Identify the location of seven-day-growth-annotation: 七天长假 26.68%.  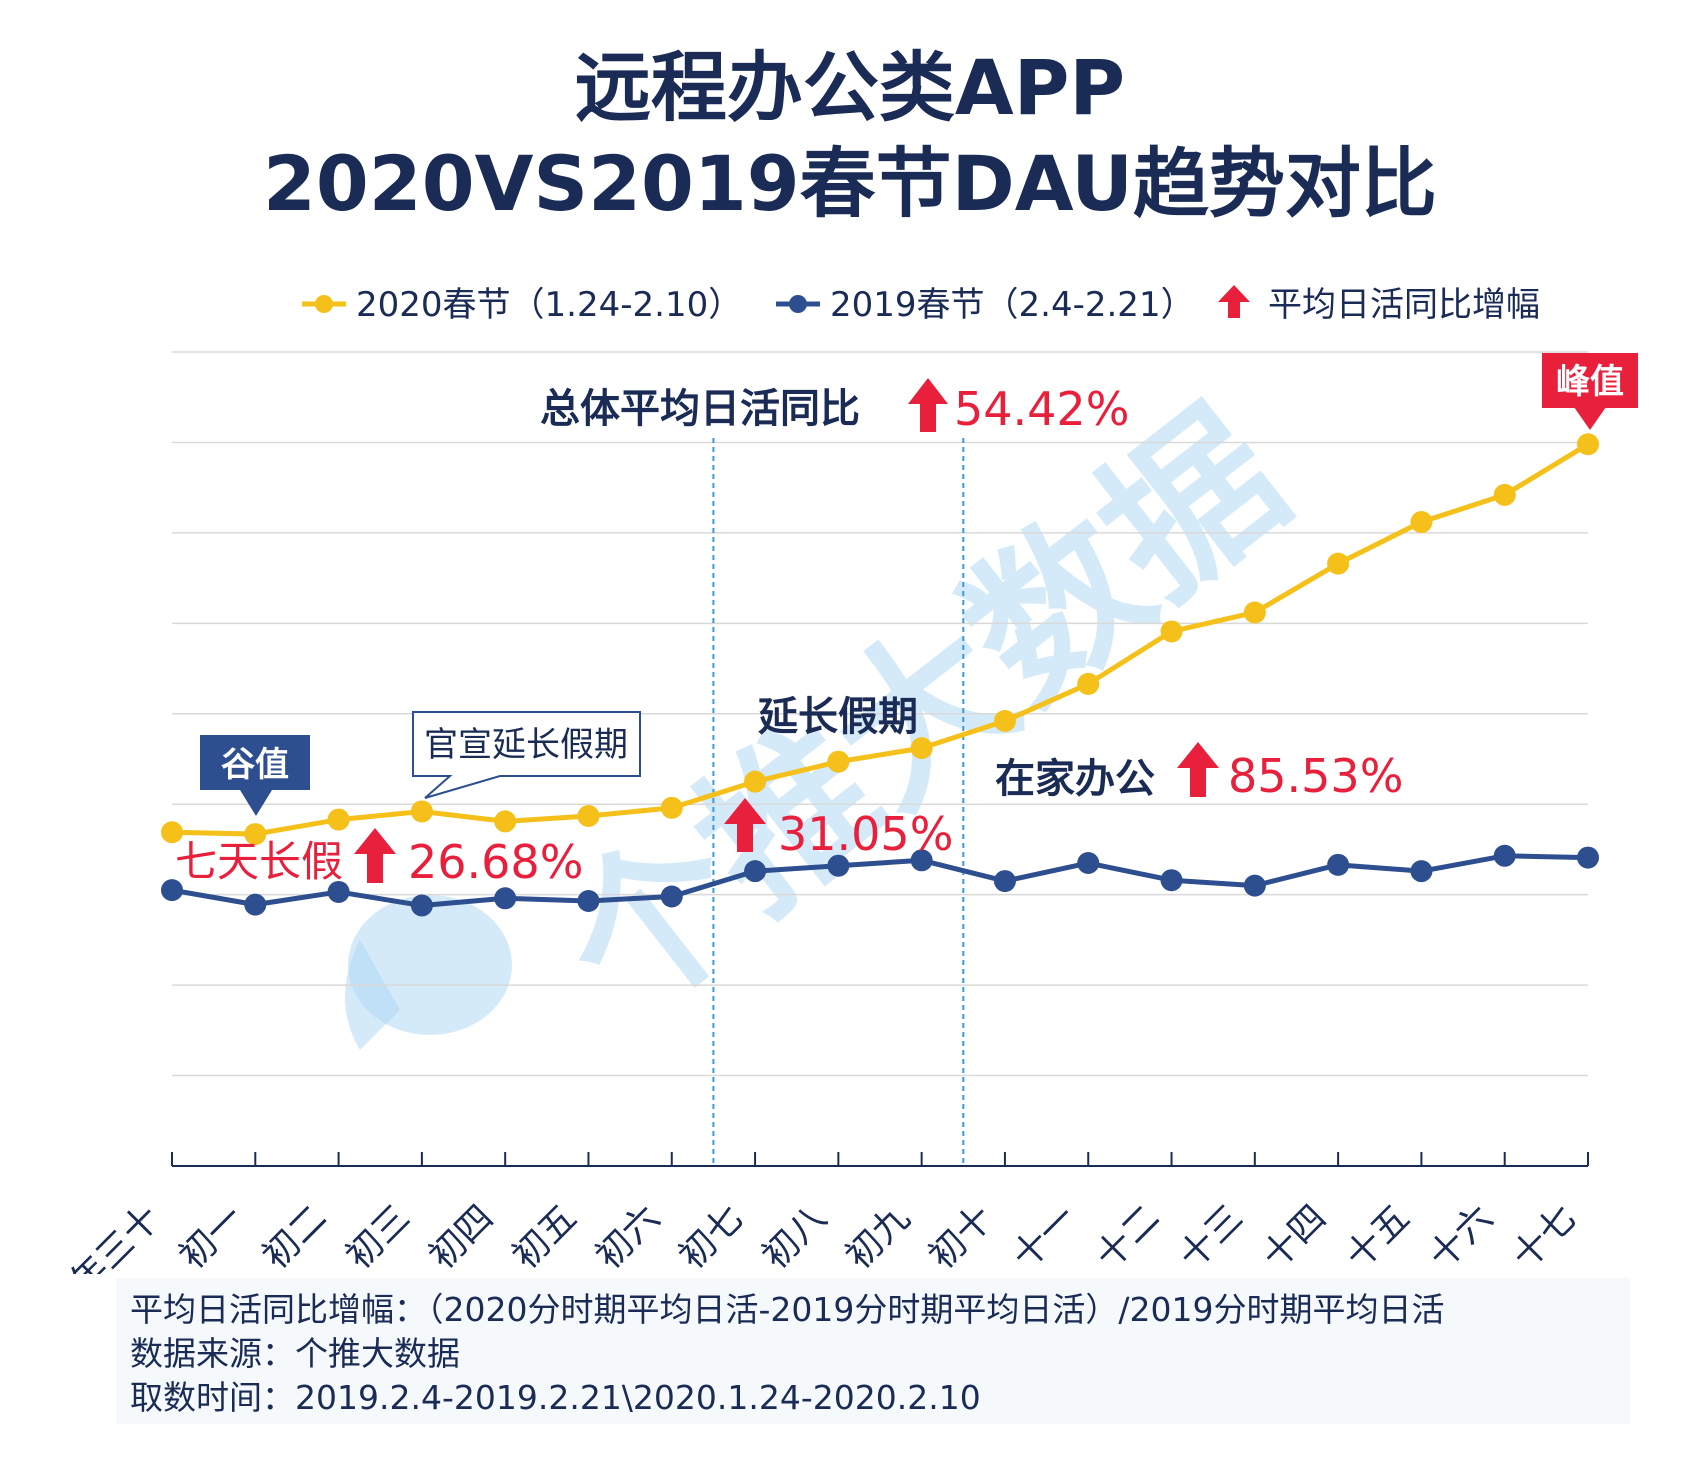
(379, 858).